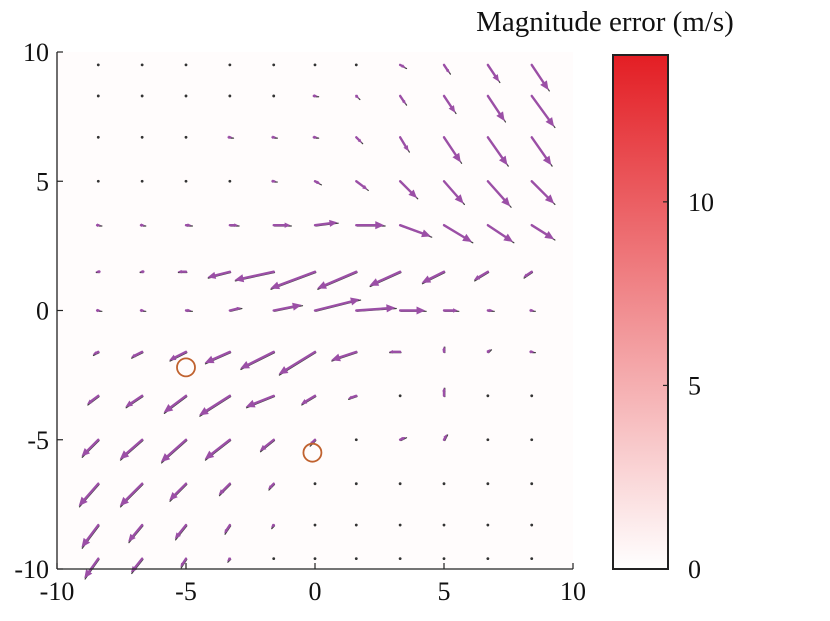  What do you see at coordinates (640, 312) in the screenshot?
I see `colorbar` at bounding box center [640, 312].